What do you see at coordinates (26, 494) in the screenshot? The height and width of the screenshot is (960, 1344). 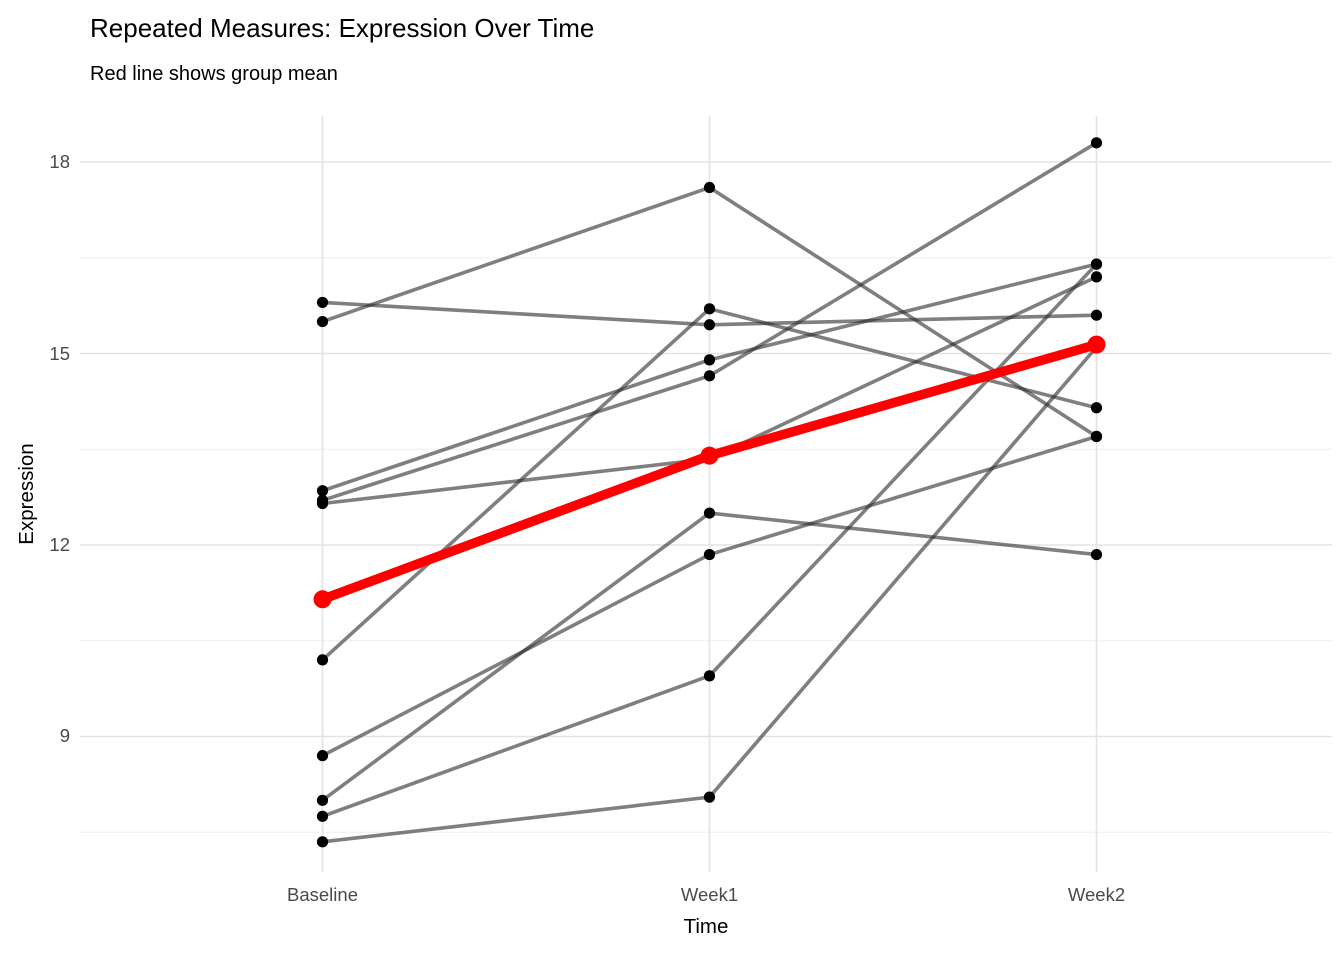 I see `y-axis-title: Expression` at bounding box center [26, 494].